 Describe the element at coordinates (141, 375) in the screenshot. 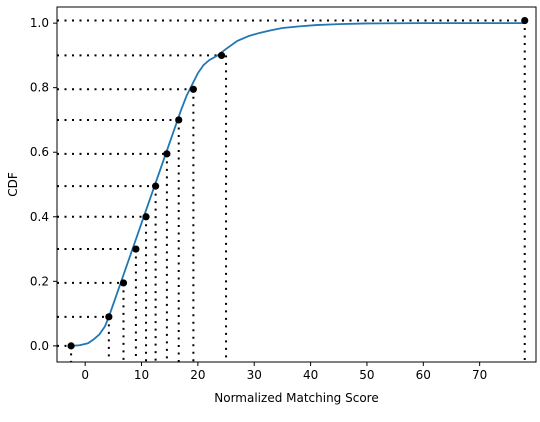

I see `x-tick-label: 10` at that location.